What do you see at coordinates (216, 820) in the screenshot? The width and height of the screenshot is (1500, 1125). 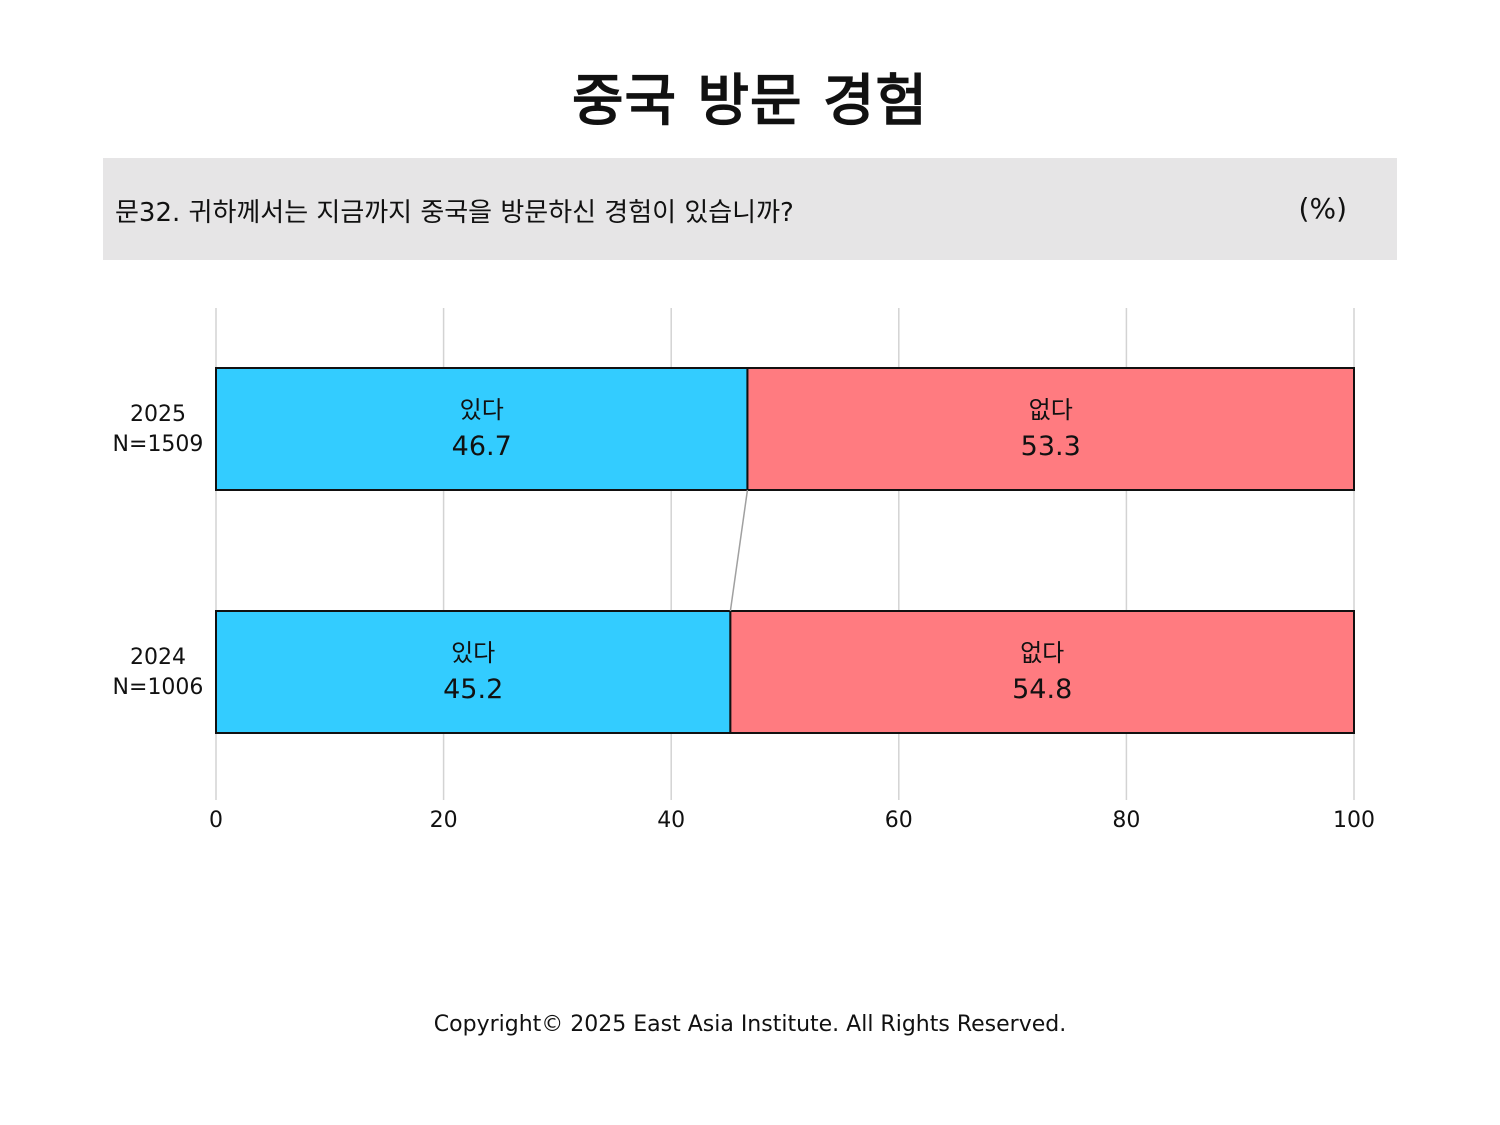 I see `x-tick-label: 0` at bounding box center [216, 820].